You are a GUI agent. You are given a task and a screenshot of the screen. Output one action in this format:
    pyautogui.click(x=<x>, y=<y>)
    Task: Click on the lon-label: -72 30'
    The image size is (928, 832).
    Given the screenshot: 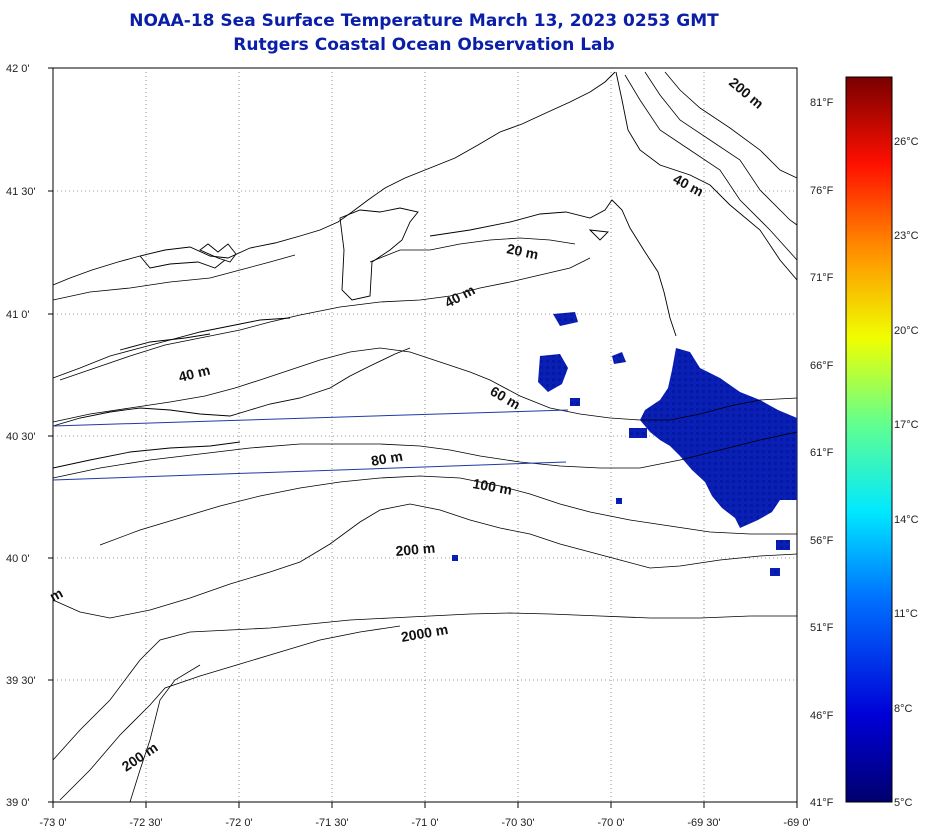 What is the action you would take?
    pyautogui.click(x=145, y=823)
    